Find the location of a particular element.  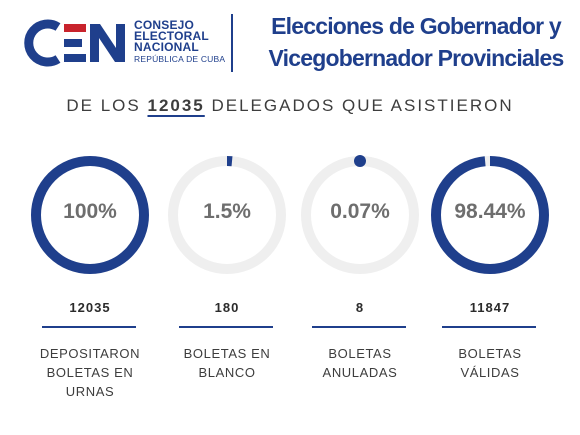

desc-line: BLANCO is located at coordinates (227, 372).